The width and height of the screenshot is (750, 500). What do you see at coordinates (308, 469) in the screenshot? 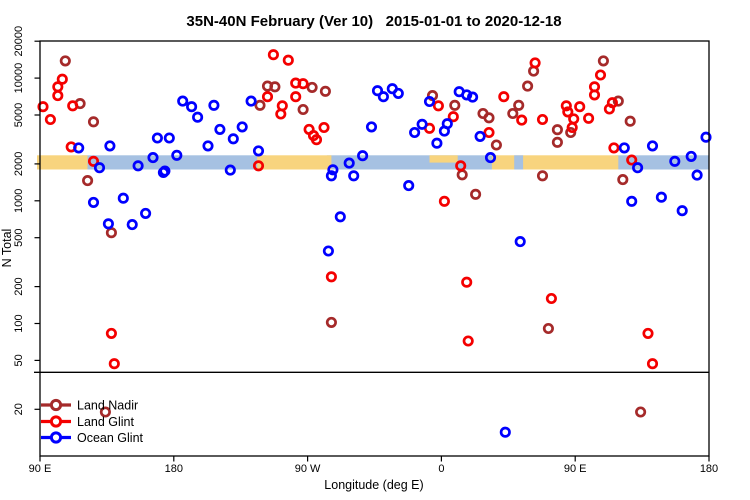
I see `x-tick-label: 90 W` at bounding box center [308, 469].